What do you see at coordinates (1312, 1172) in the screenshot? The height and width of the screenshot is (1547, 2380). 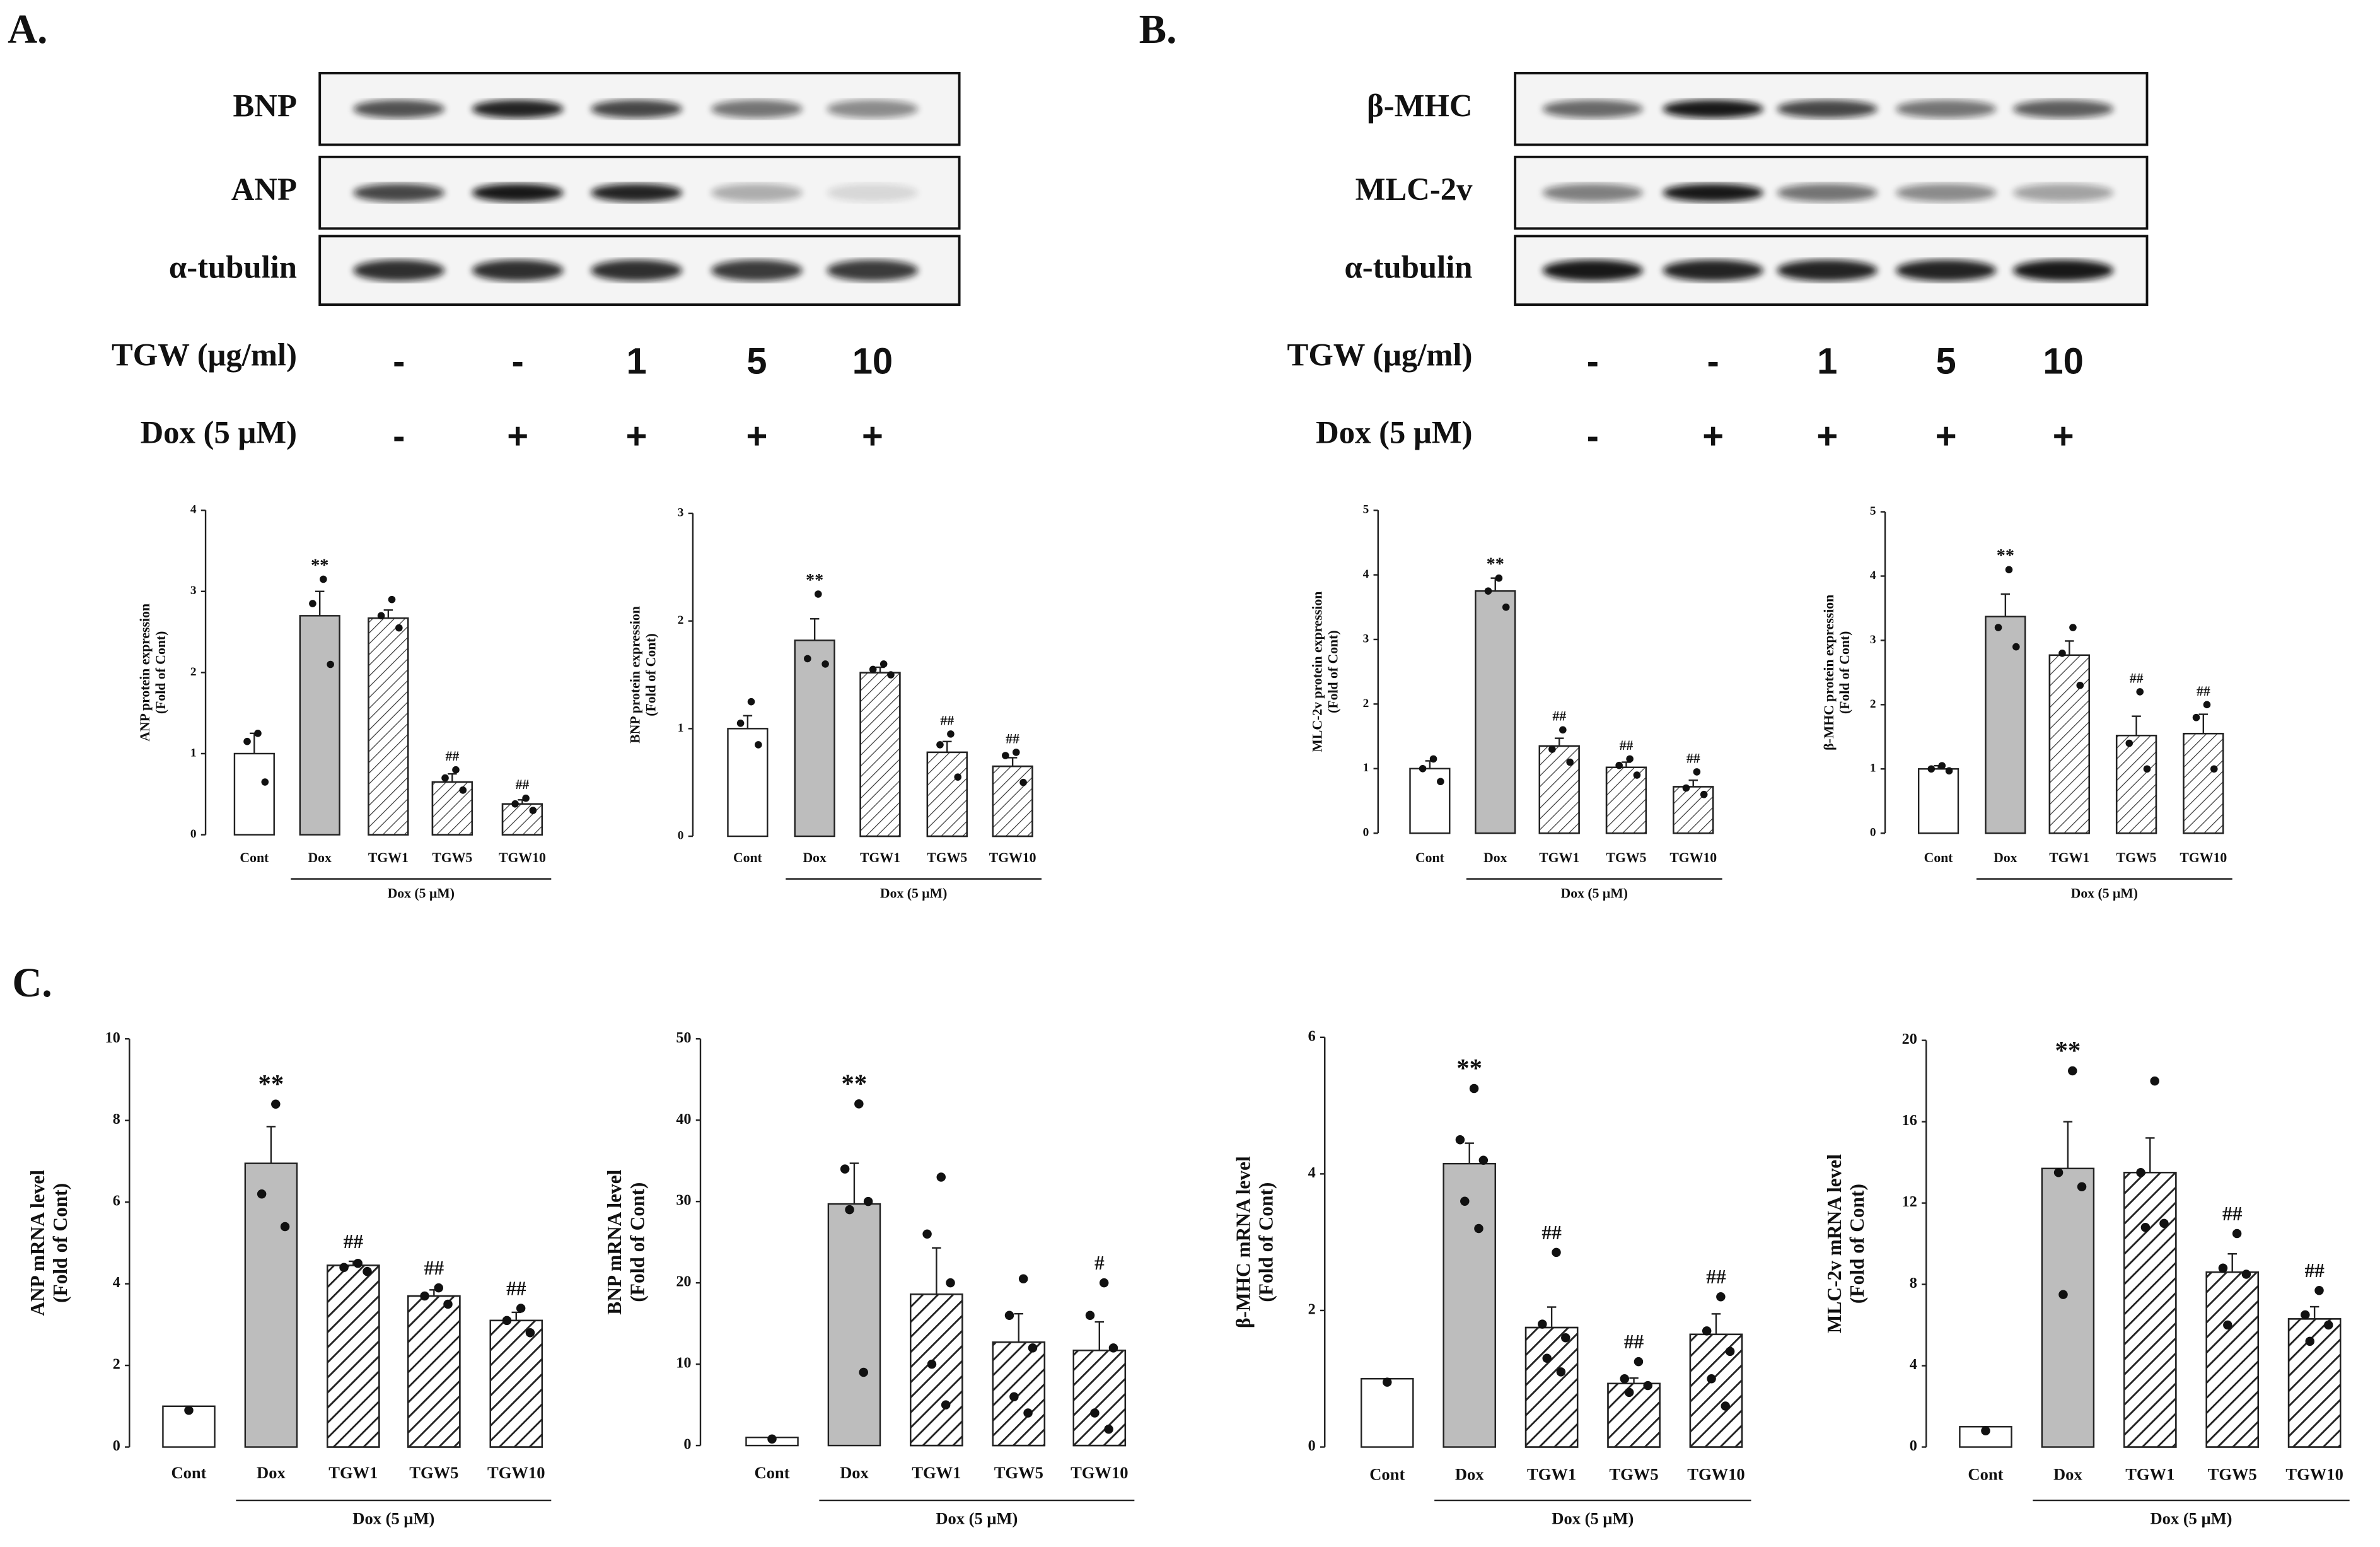 I see `y-tick-label: 4` at bounding box center [1312, 1172].